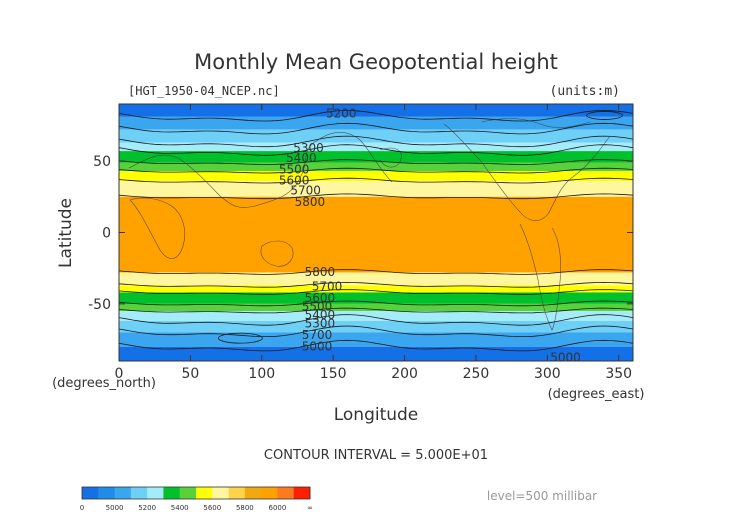  What do you see at coordinates (320, 323) in the screenshot?
I see `contour-label-12: 5300` at bounding box center [320, 323].